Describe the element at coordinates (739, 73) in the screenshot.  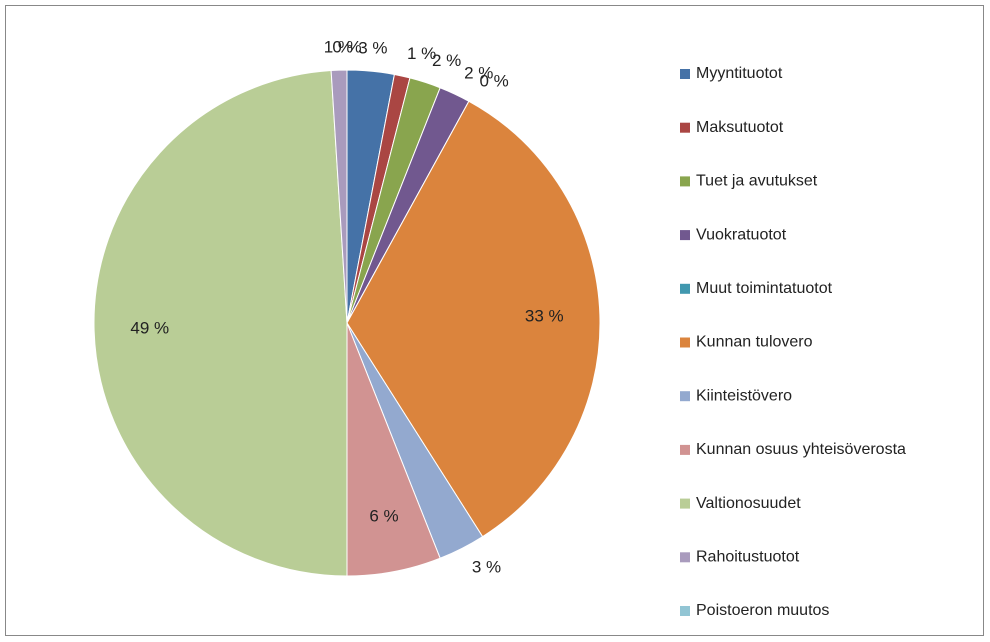
I see `legend-label: Myyntituotot` at that location.